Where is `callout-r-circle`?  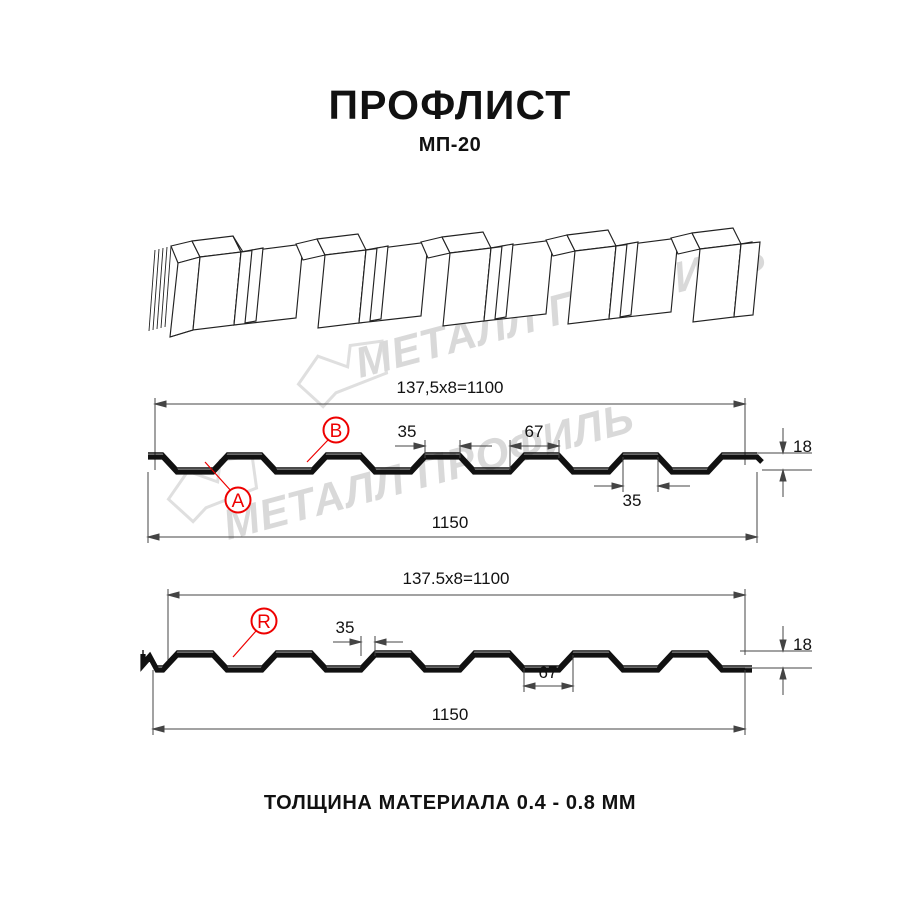 callout-r-circle is located at coordinates (264, 621).